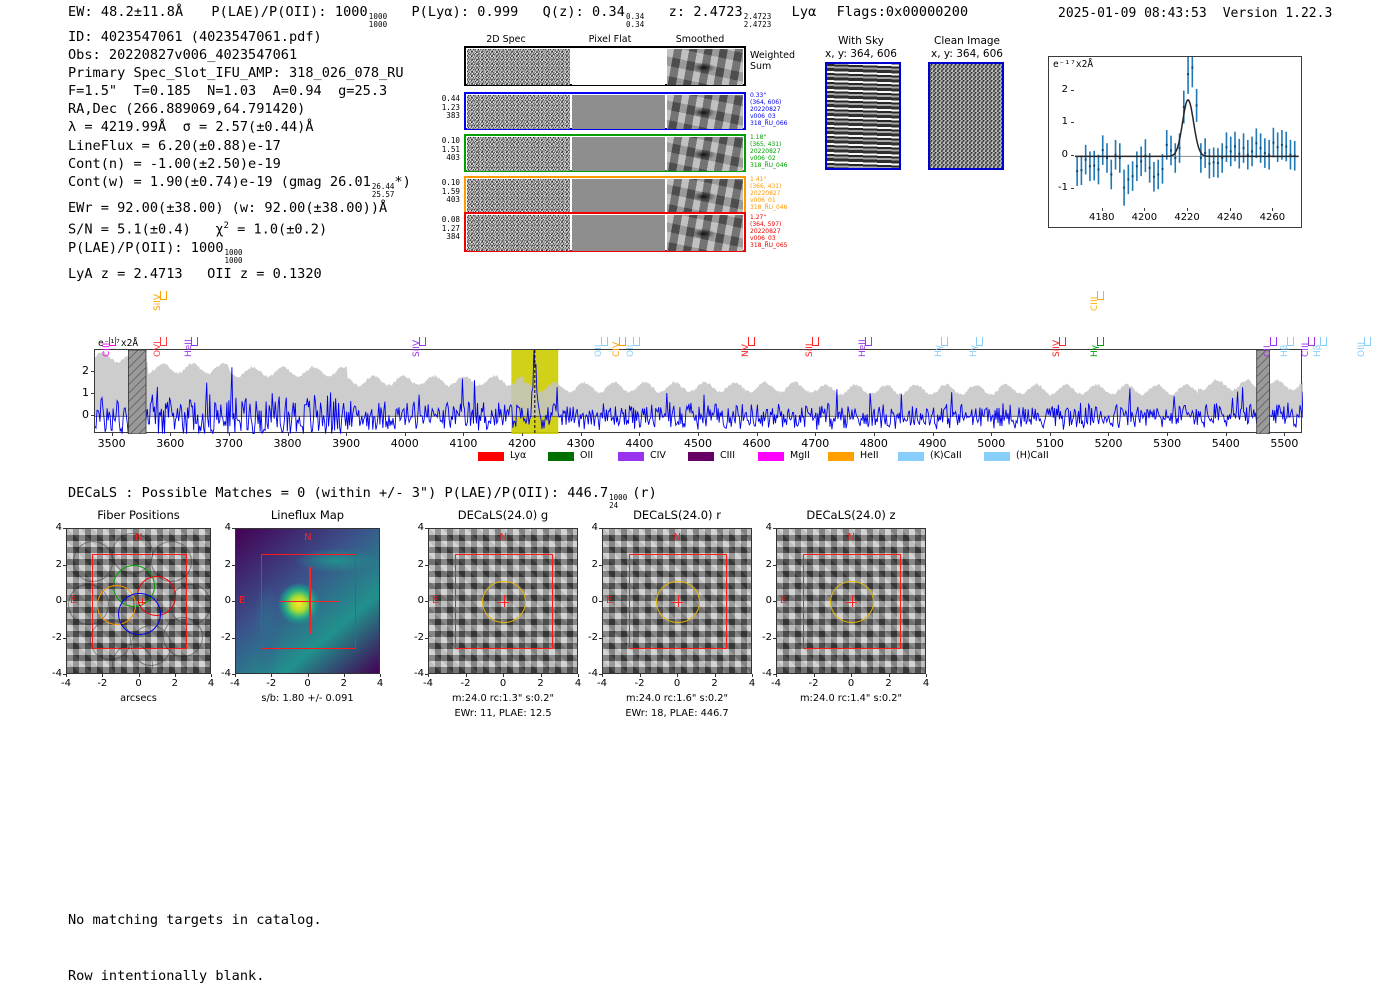 This screenshot has width=1400, height=1004. Describe the element at coordinates (66, 683) in the screenshot. I see `cutout-xtick-label-0-0: -4` at that location.